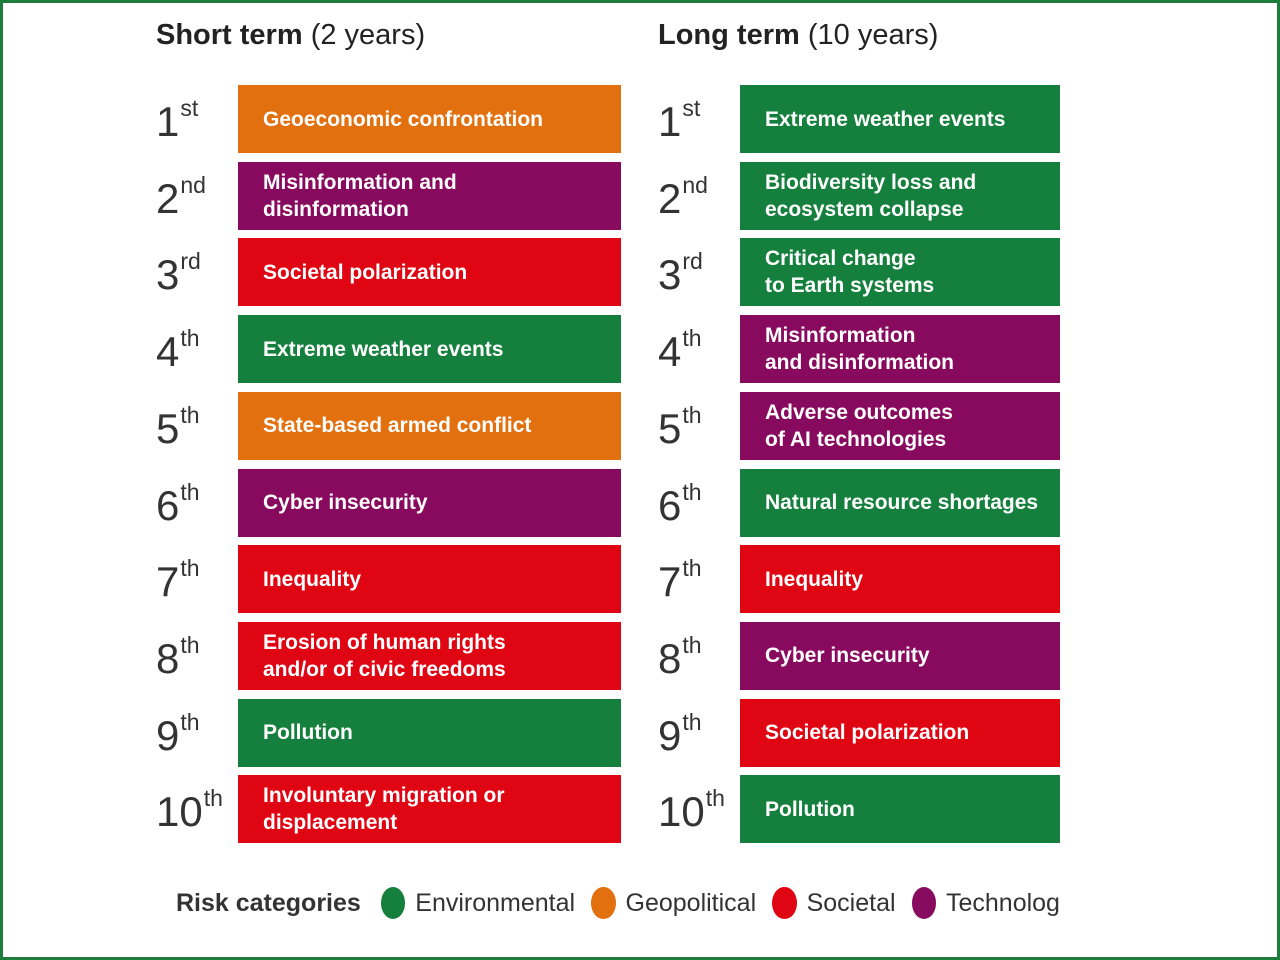 This screenshot has height=960, width=1280. Describe the element at coordinates (900, 272) in the screenshot. I see `risk-box: Critical change to Earth systems` at that location.